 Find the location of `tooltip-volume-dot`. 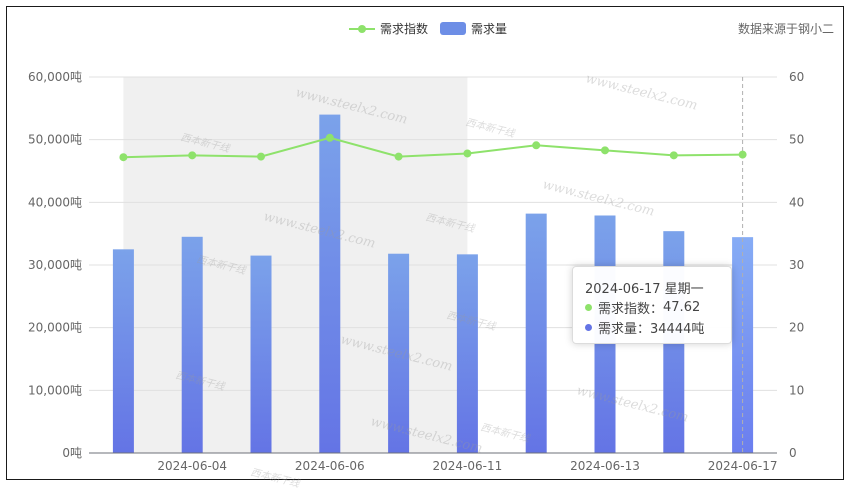

tooltip-volume-dot is located at coordinates (588, 327).